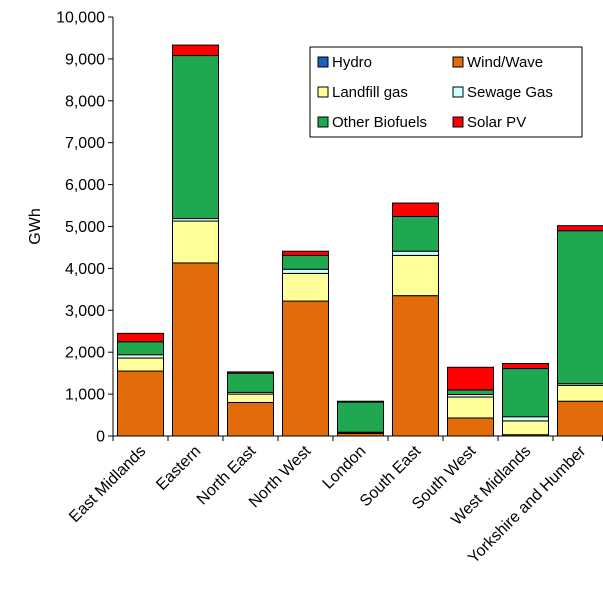 The width and height of the screenshot is (603, 607). What do you see at coordinates (352, 62) in the screenshot?
I see `legend-label-hydro: Hydro` at bounding box center [352, 62].